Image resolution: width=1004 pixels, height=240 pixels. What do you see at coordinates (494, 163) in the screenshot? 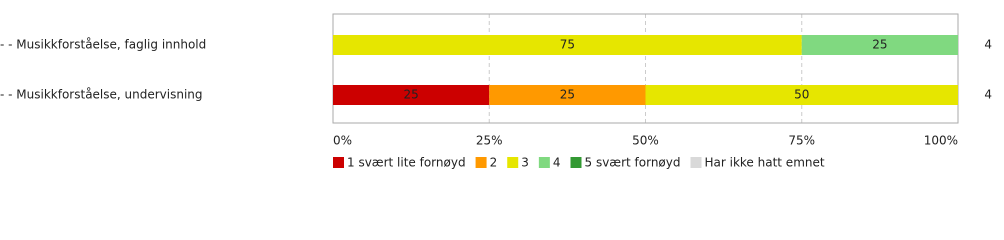
I see `legend-label: 2` at bounding box center [494, 163].